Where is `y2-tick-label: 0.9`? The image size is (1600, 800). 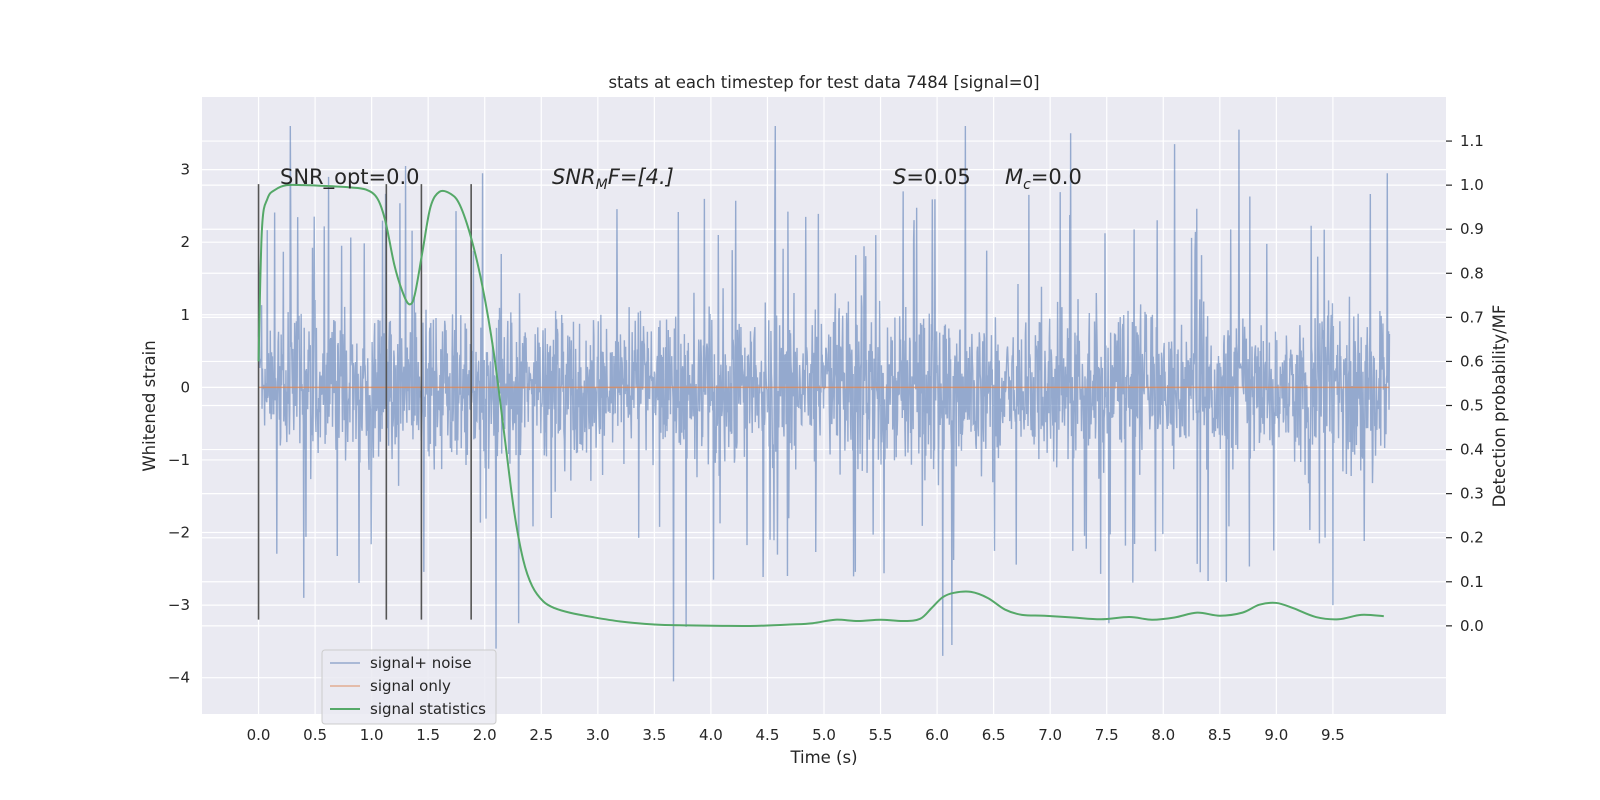
y2-tick-label: 0.9 is located at coordinates (1472, 229).